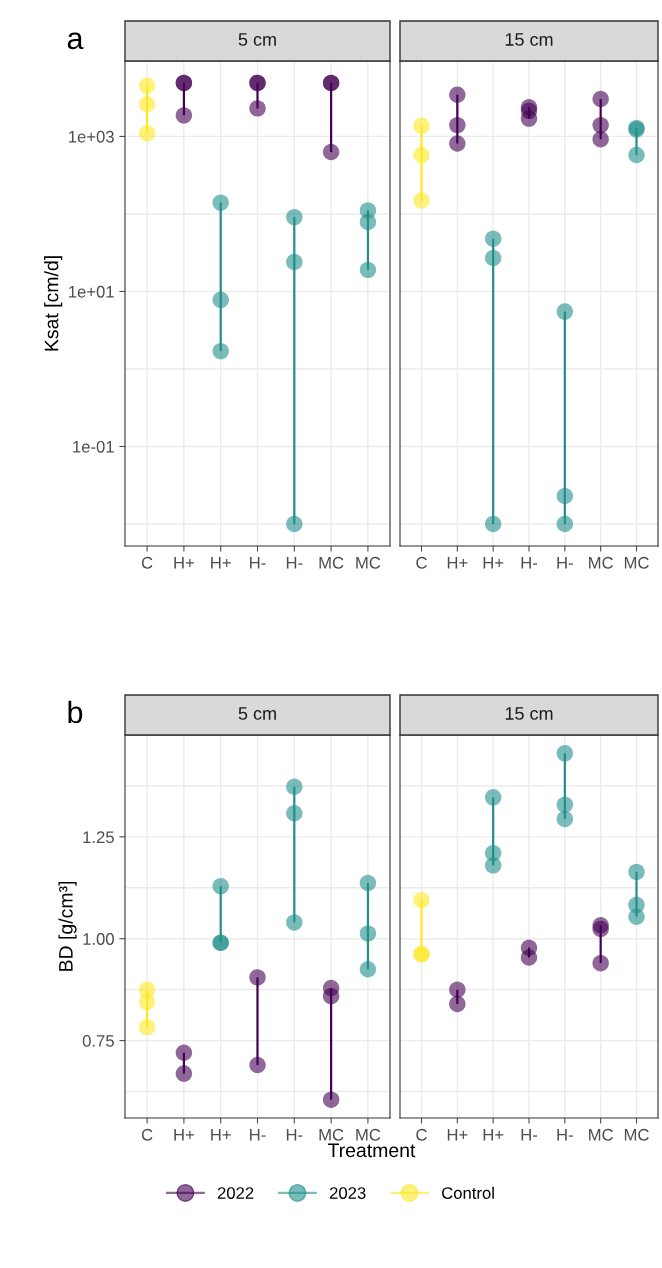 The height and width of the screenshot is (1268, 662). What do you see at coordinates (371, 1150) in the screenshot?
I see `x-axis-title: Treatment` at bounding box center [371, 1150].